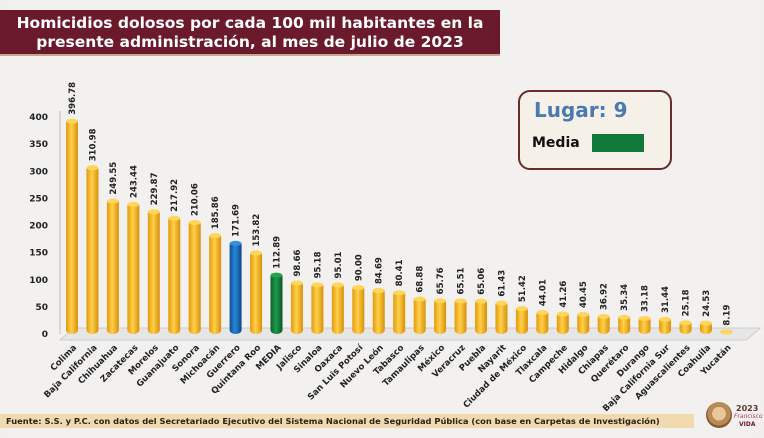  What do you see at coordinates (482, 281) in the screenshot?
I see `value-label: 65.06` at bounding box center [482, 281].